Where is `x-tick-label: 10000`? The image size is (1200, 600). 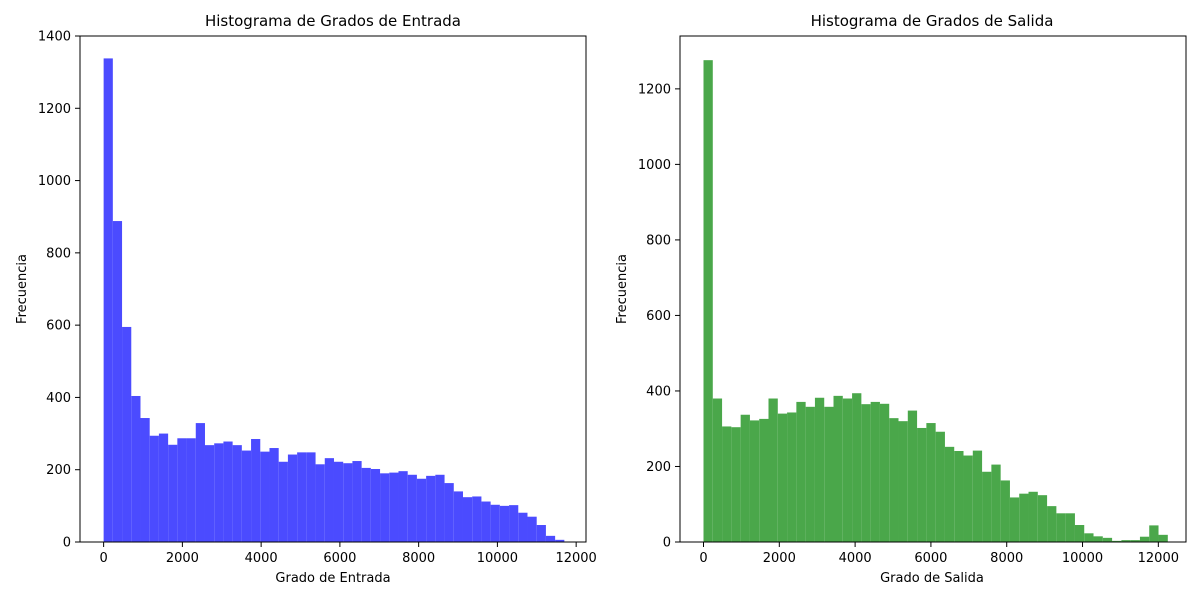 x-tick-label: 10000 is located at coordinates (497, 558).